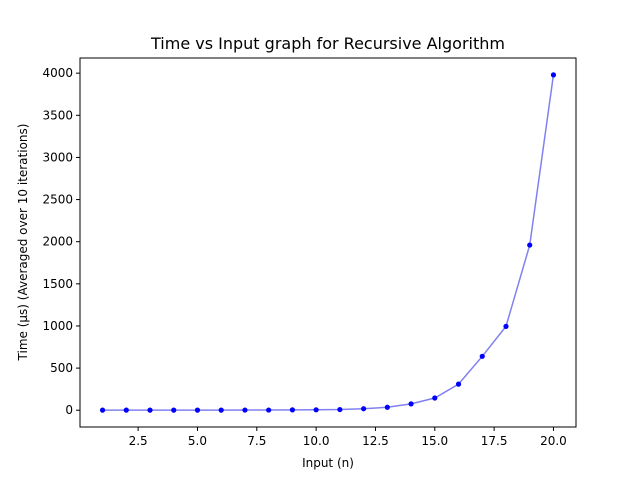 The width and height of the screenshot is (640, 480). I want to click on x-tick-label: 17.5, so click(494, 441).